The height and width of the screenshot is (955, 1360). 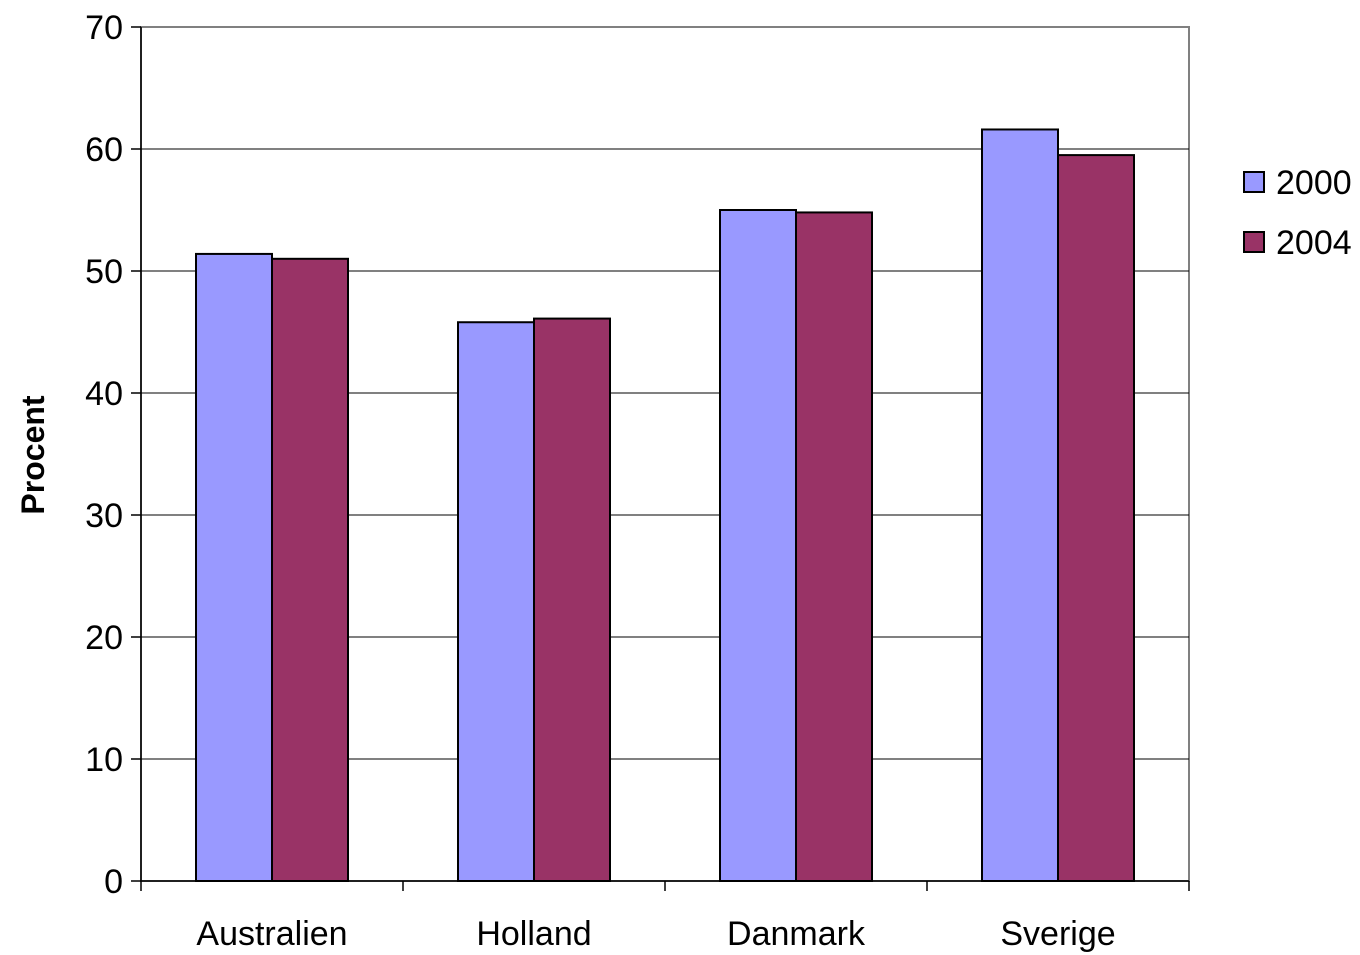 What do you see at coordinates (1254, 182) in the screenshot?
I see `legend-swatch-2000` at bounding box center [1254, 182].